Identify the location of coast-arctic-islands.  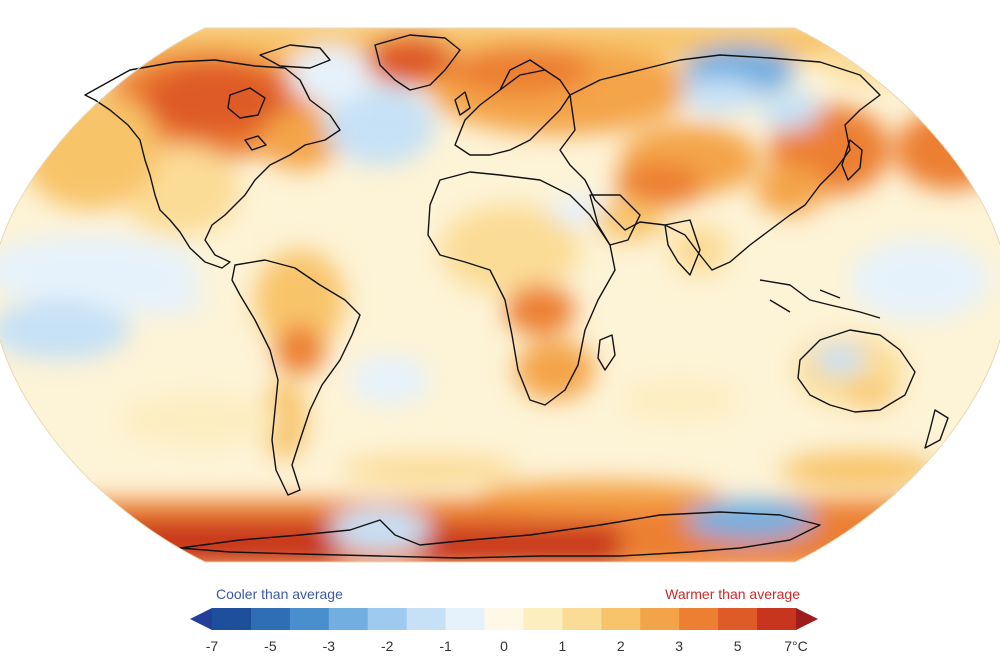
(295, 56).